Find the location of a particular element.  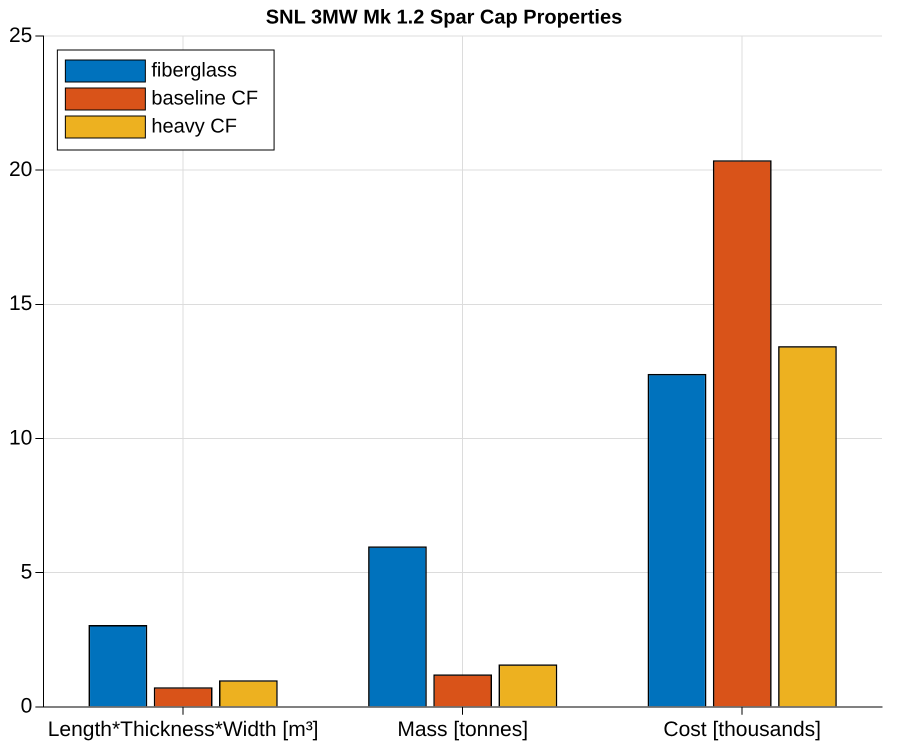

y-tick-label: 0 is located at coordinates (26, 706).